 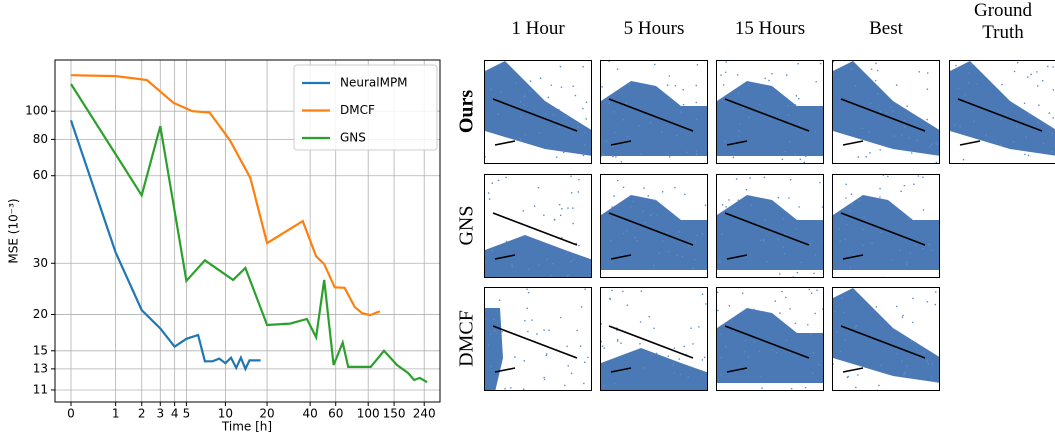 I want to click on particles, so click(x=886, y=112).